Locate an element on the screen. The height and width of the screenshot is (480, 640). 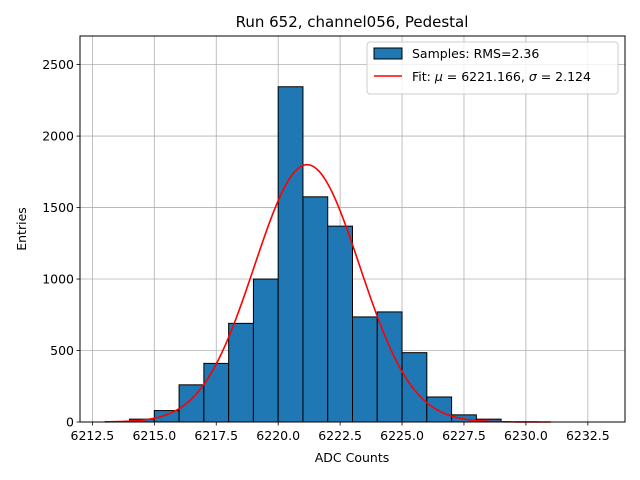
legend-fit-mu-text: = 6221.166, is located at coordinates (486, 76).